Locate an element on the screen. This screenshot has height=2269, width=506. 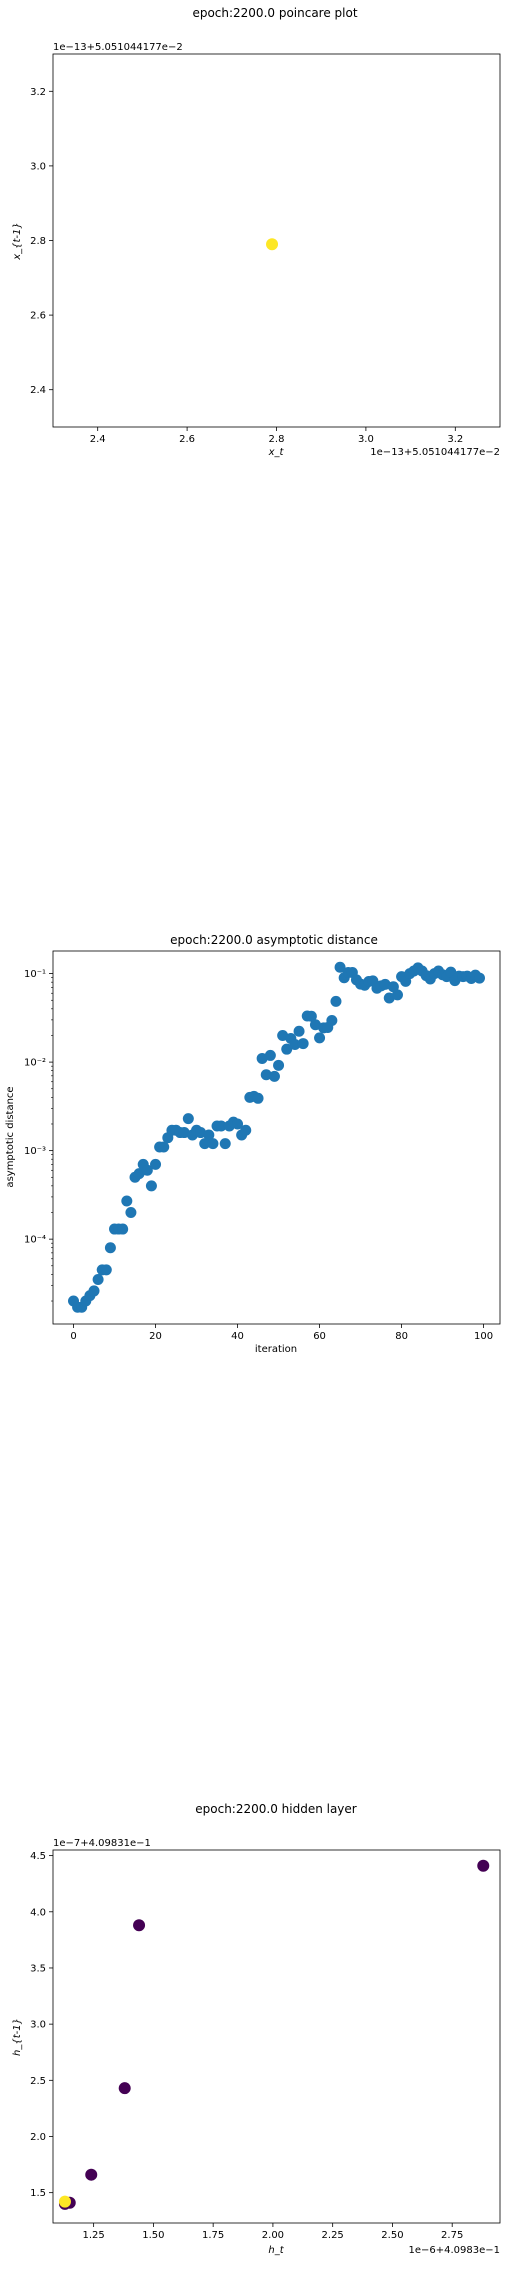
asymptotic-x-ticks: 0 20 40 60 80 100 is located at coordinates (281, 1333).